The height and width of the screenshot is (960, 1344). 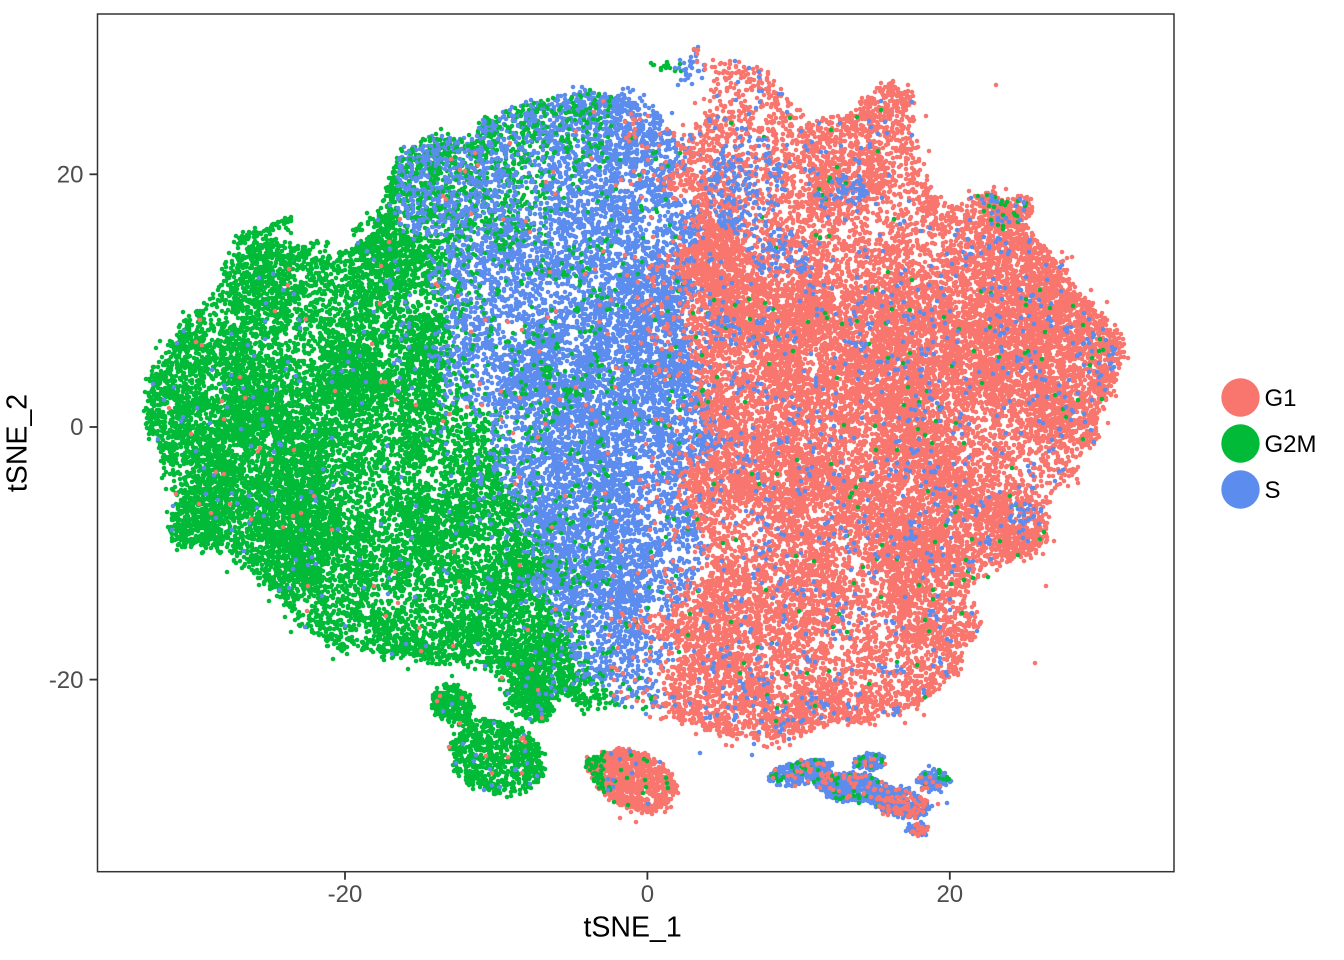 I want to click on svg-text: S, so click(x=1273, y=490).